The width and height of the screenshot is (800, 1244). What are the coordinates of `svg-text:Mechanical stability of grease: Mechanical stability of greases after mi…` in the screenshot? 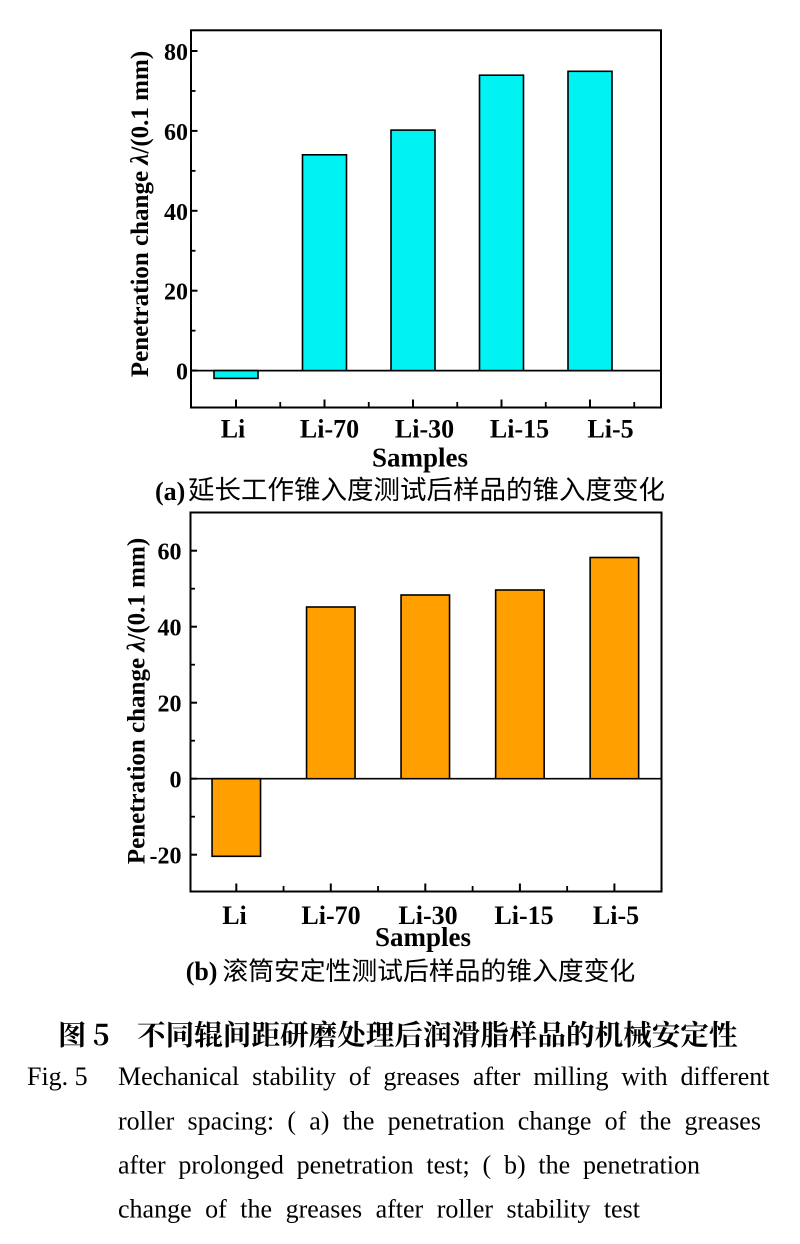 It's located at (444, 1076).